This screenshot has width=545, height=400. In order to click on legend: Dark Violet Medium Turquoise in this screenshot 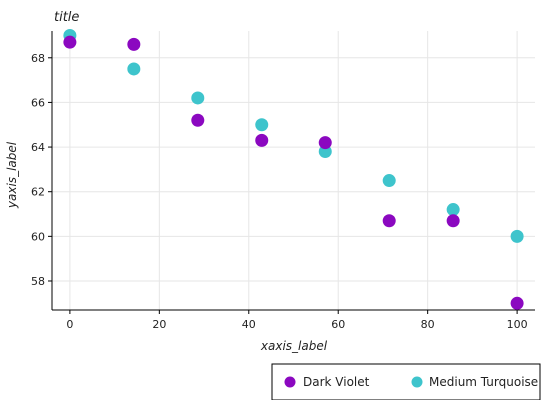, I will do `click(406, 381)`.